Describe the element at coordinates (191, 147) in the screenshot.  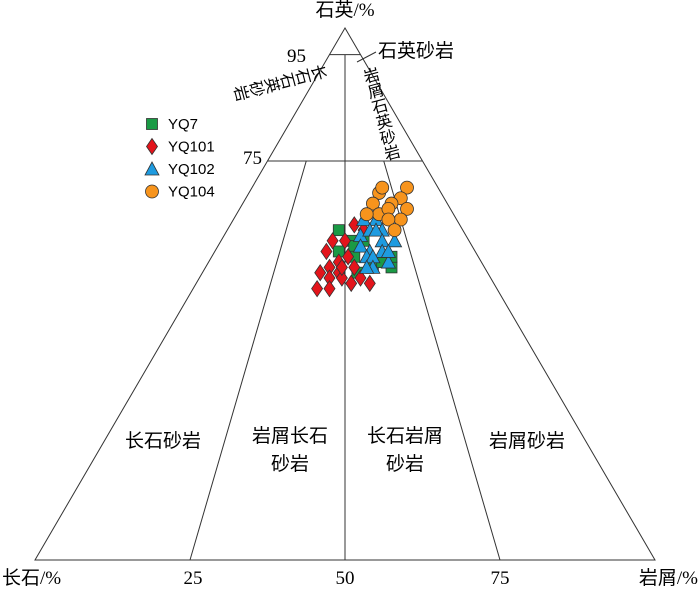
I see `legend-label-yq101: YQ101` at that location.